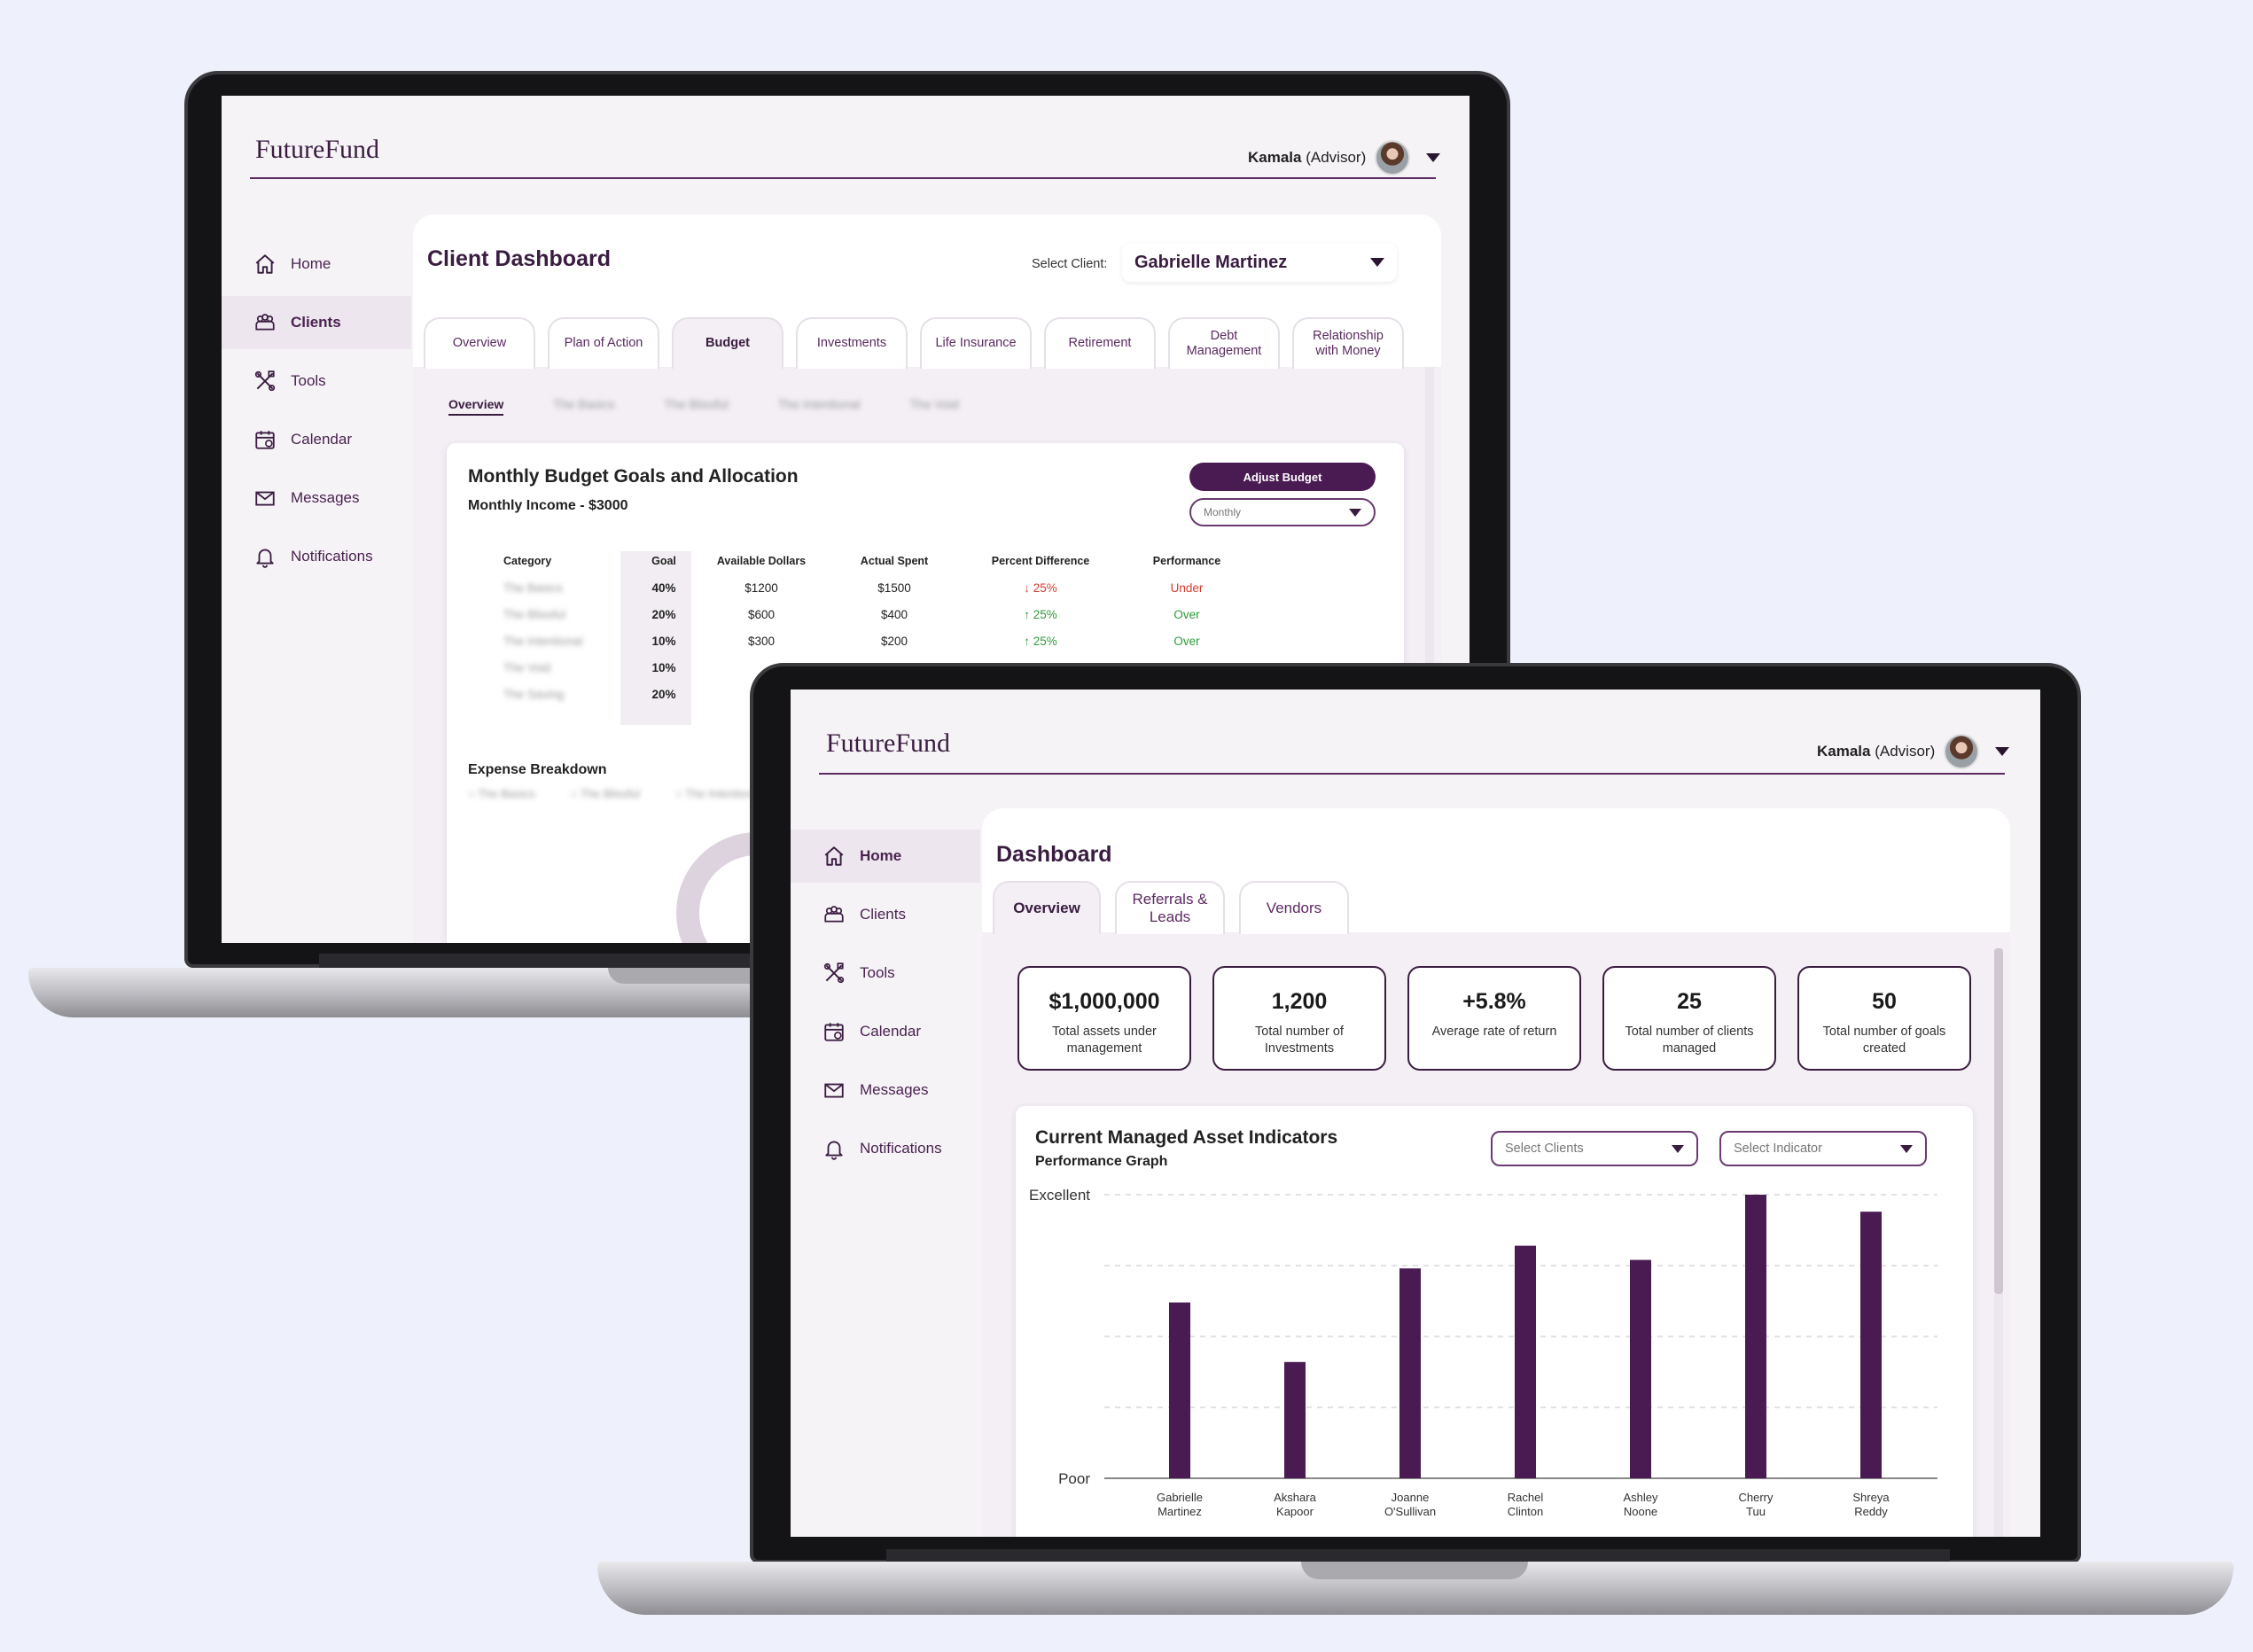  I want to click on x-tick-label: Ashley Noone, so click(1640, 1505).